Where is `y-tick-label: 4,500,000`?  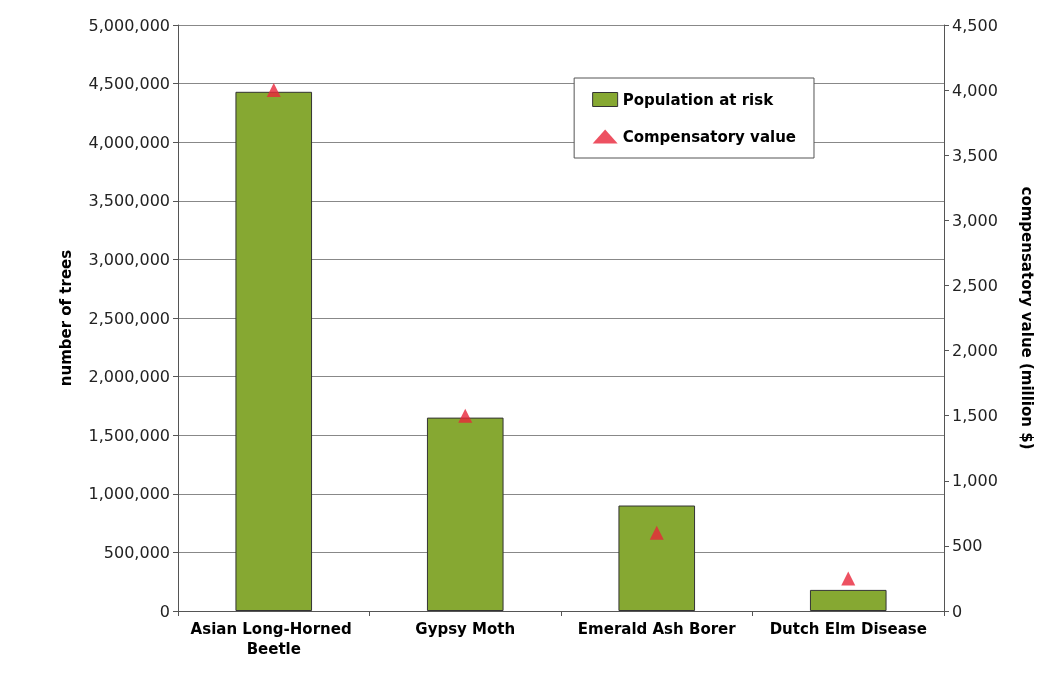 y-tick-label: 4,500,000 is located at coordinates (129, 84).